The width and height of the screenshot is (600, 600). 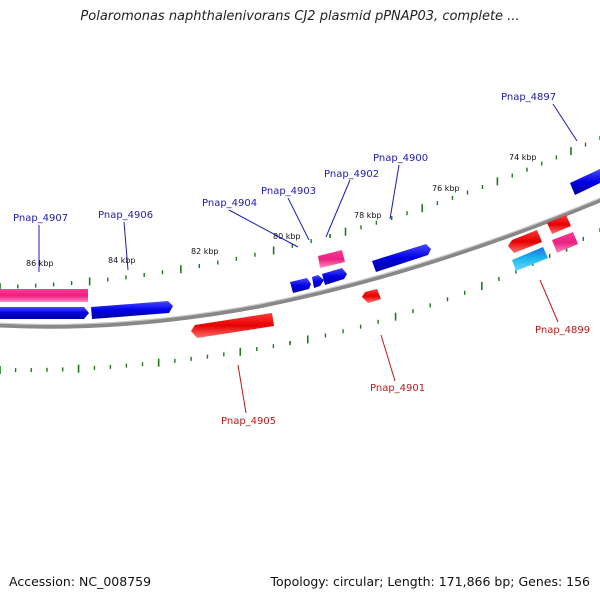 I want to click on scale-label-82kbp: 82 kbp, so click(x=205, y=251).